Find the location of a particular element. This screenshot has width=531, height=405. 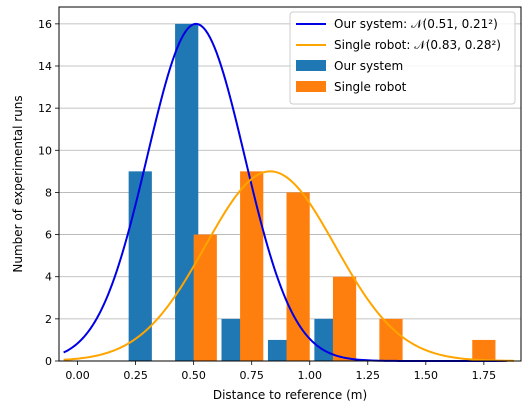

x-tick-label: 1.00 is located at coordinates (309, 375).